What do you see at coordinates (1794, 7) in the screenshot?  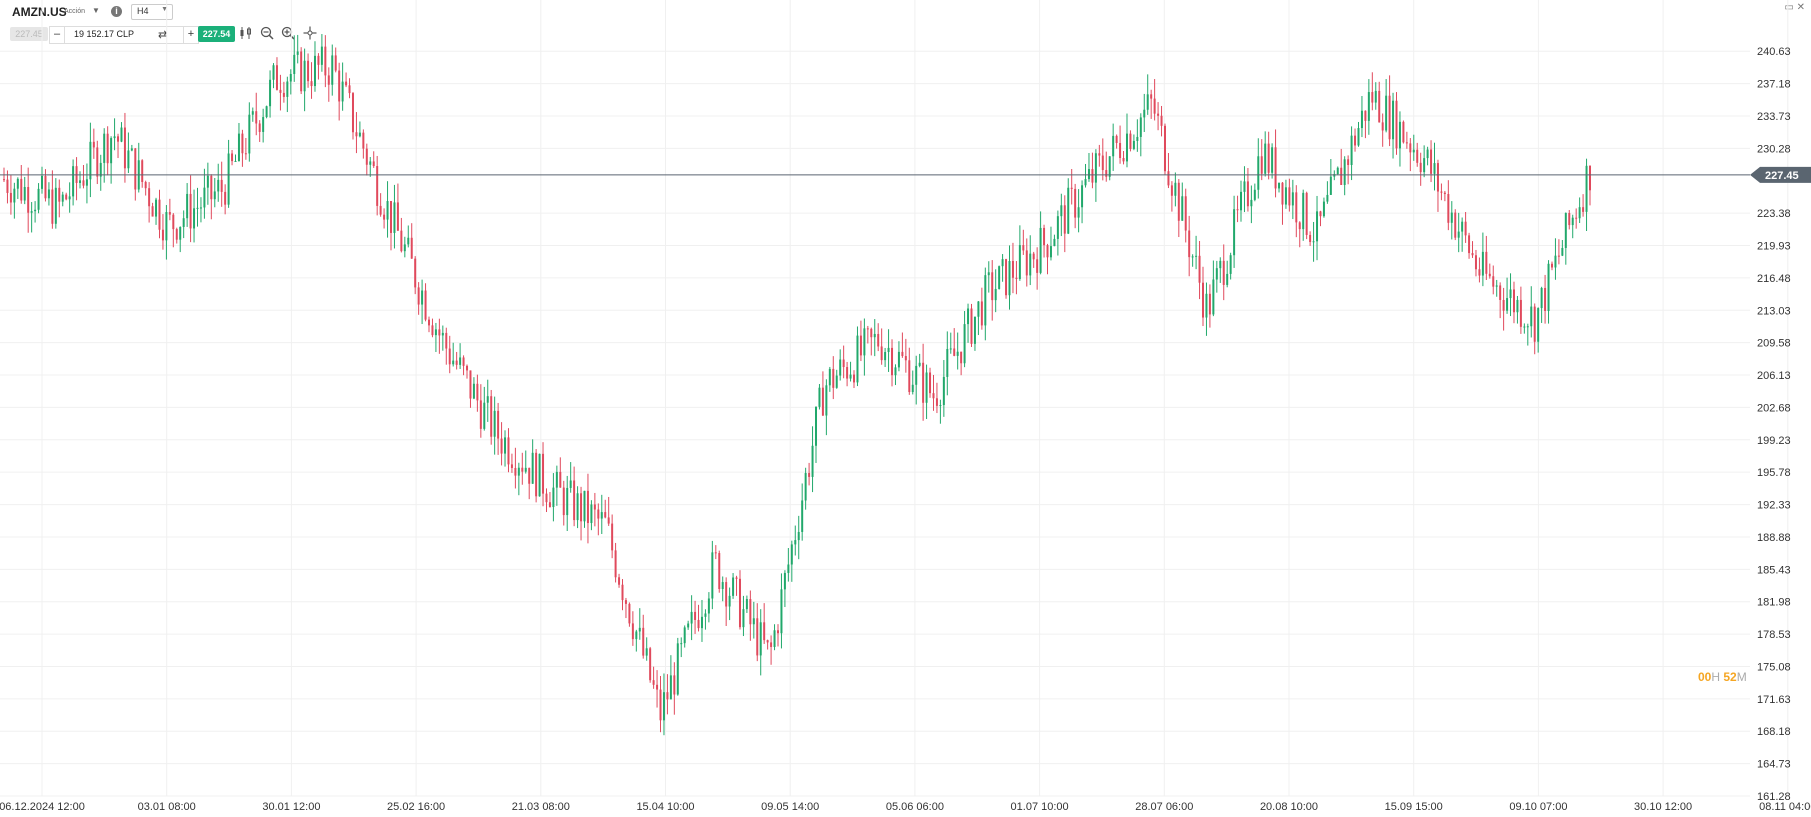 I see `window-controls-icon: ▭ ✕` at bounding box center [1794, 7].